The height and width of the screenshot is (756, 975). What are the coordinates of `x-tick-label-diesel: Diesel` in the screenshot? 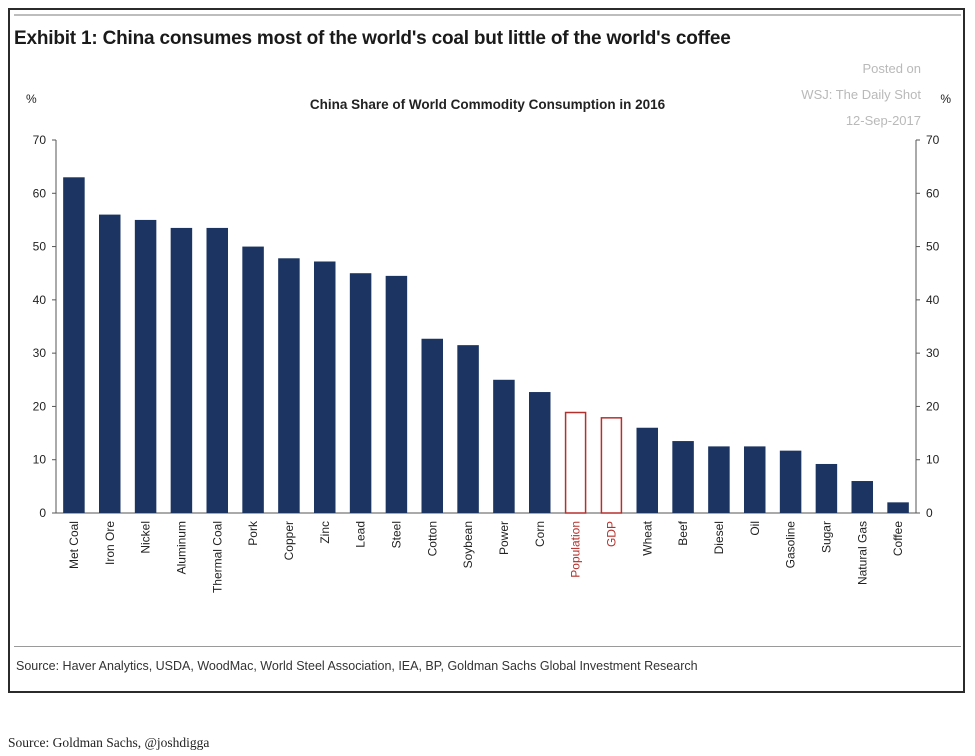 It's located at (719, 537).